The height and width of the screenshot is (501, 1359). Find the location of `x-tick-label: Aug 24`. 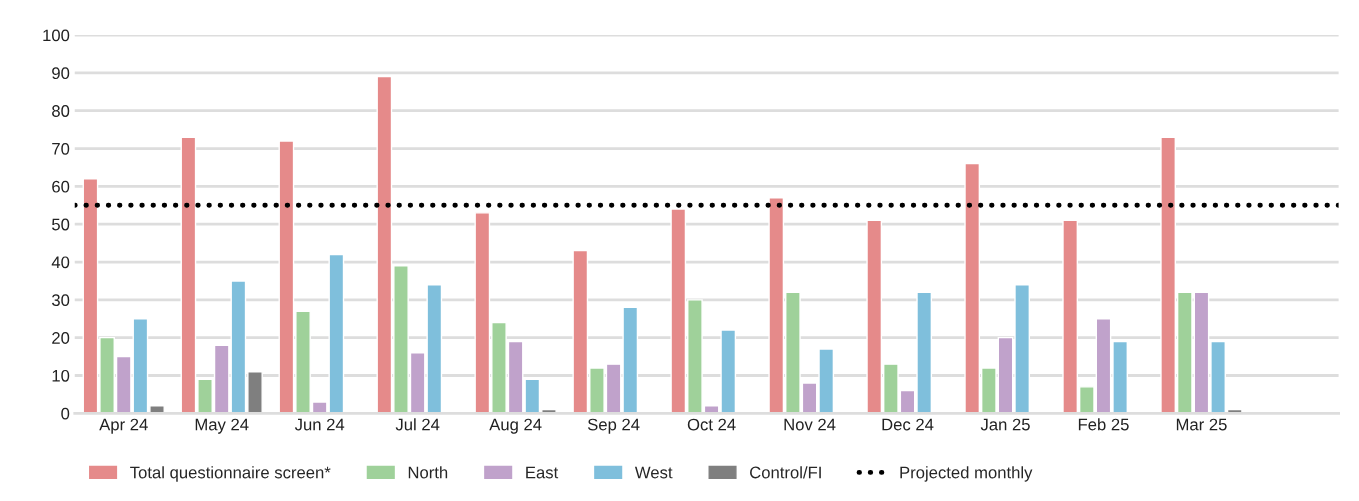

x-tick-label: Aug 24 is located at coordinates (515, 426).